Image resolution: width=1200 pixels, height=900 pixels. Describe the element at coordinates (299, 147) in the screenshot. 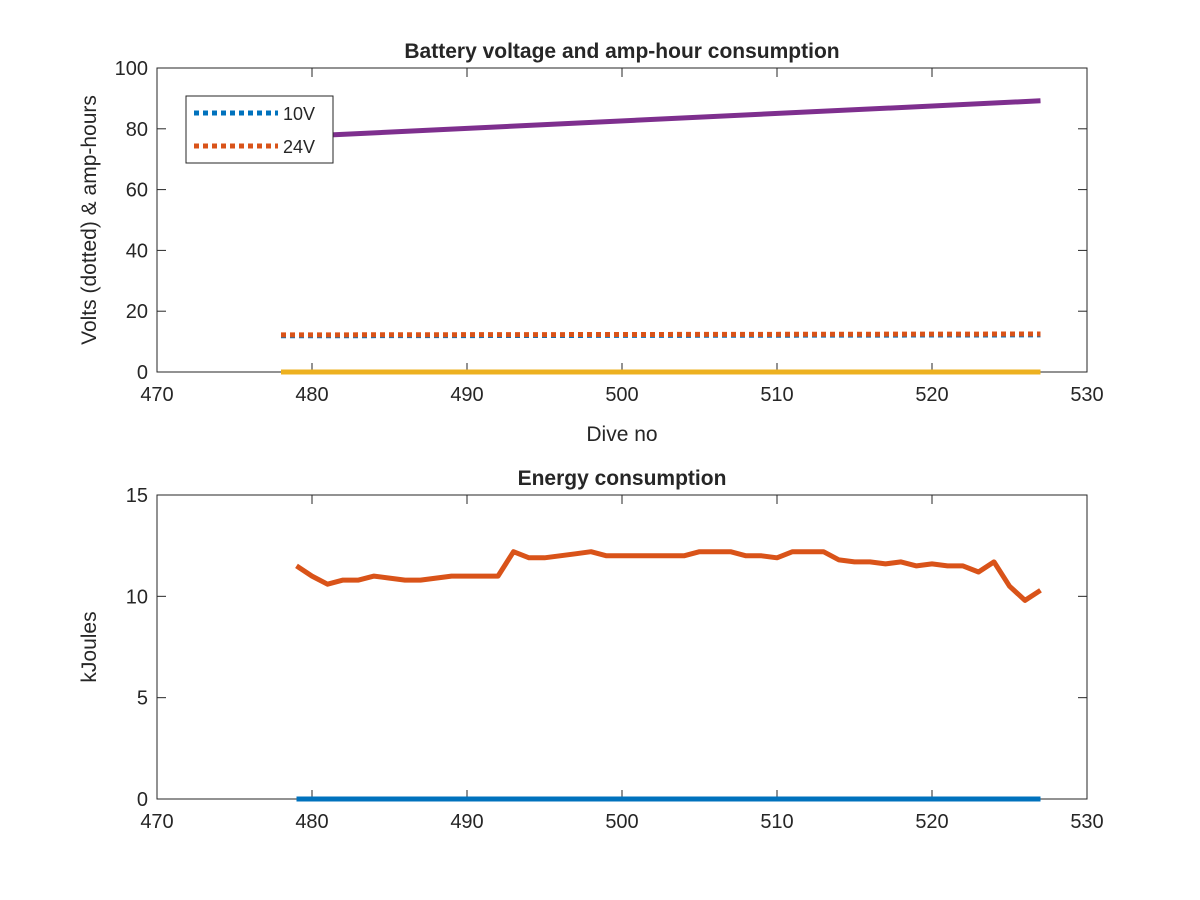

I see `legend-label-24v: 24V` at that location.